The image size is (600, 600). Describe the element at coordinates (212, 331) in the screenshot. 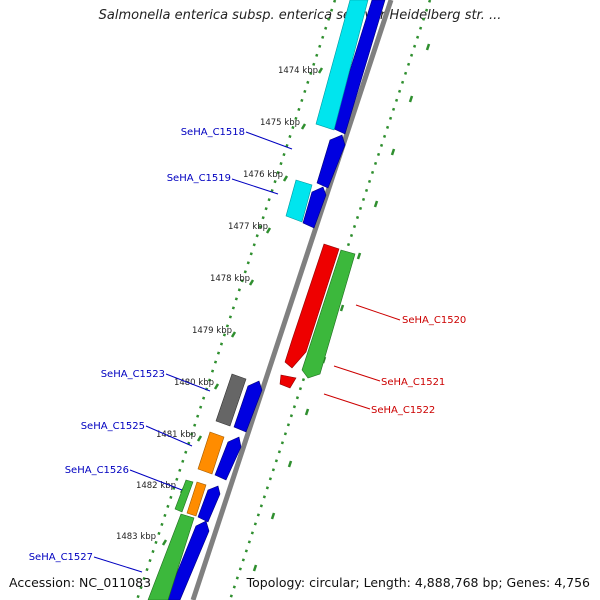

I see `tick-label: 1479 kbp` at that location.